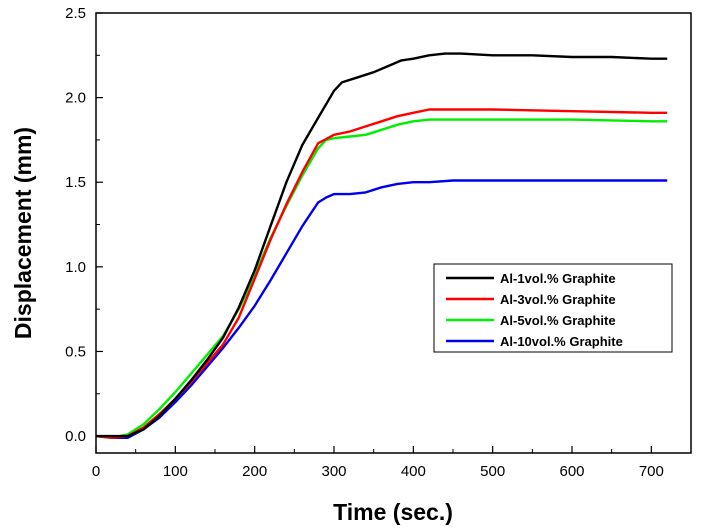  Describe the element at coordinates (175, 471) in the screenshot. I see `x-tick-label: 100` at that location.